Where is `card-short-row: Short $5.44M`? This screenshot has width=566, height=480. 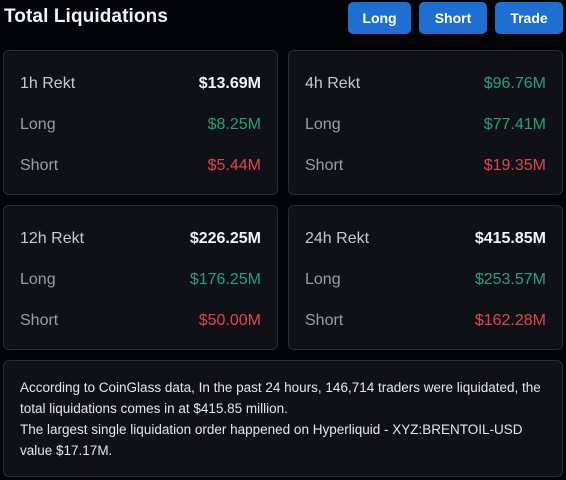 card-short-row: Short $5.44M is located at coordinates (140, 168).